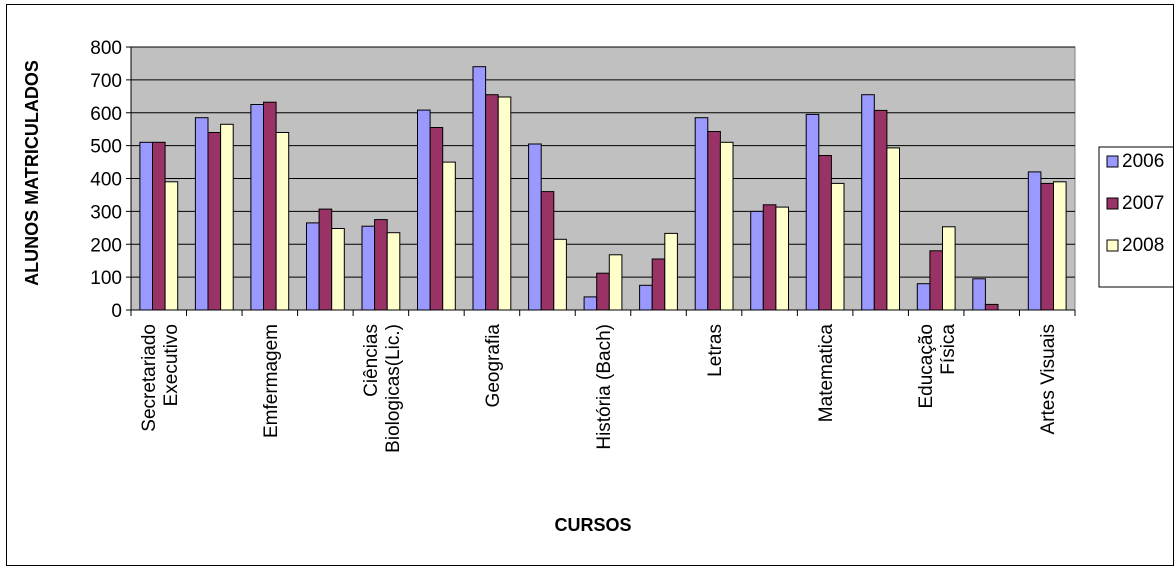  I want to click on x-category-line: História (Bach), so click(604, 387).